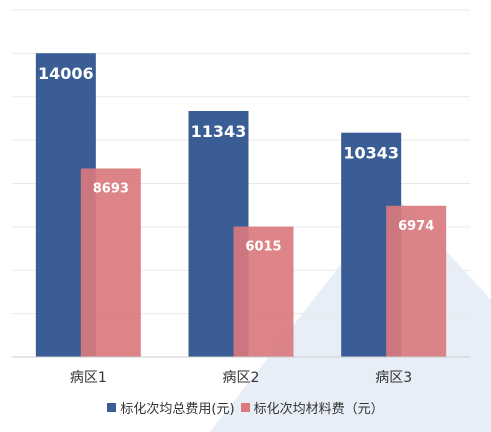 The height and width of the screenshot is (432, 491). Describe the element at coordinates (263, 247) in the screenshot. I see `data-label-material-cost-2: 6015` at that location.